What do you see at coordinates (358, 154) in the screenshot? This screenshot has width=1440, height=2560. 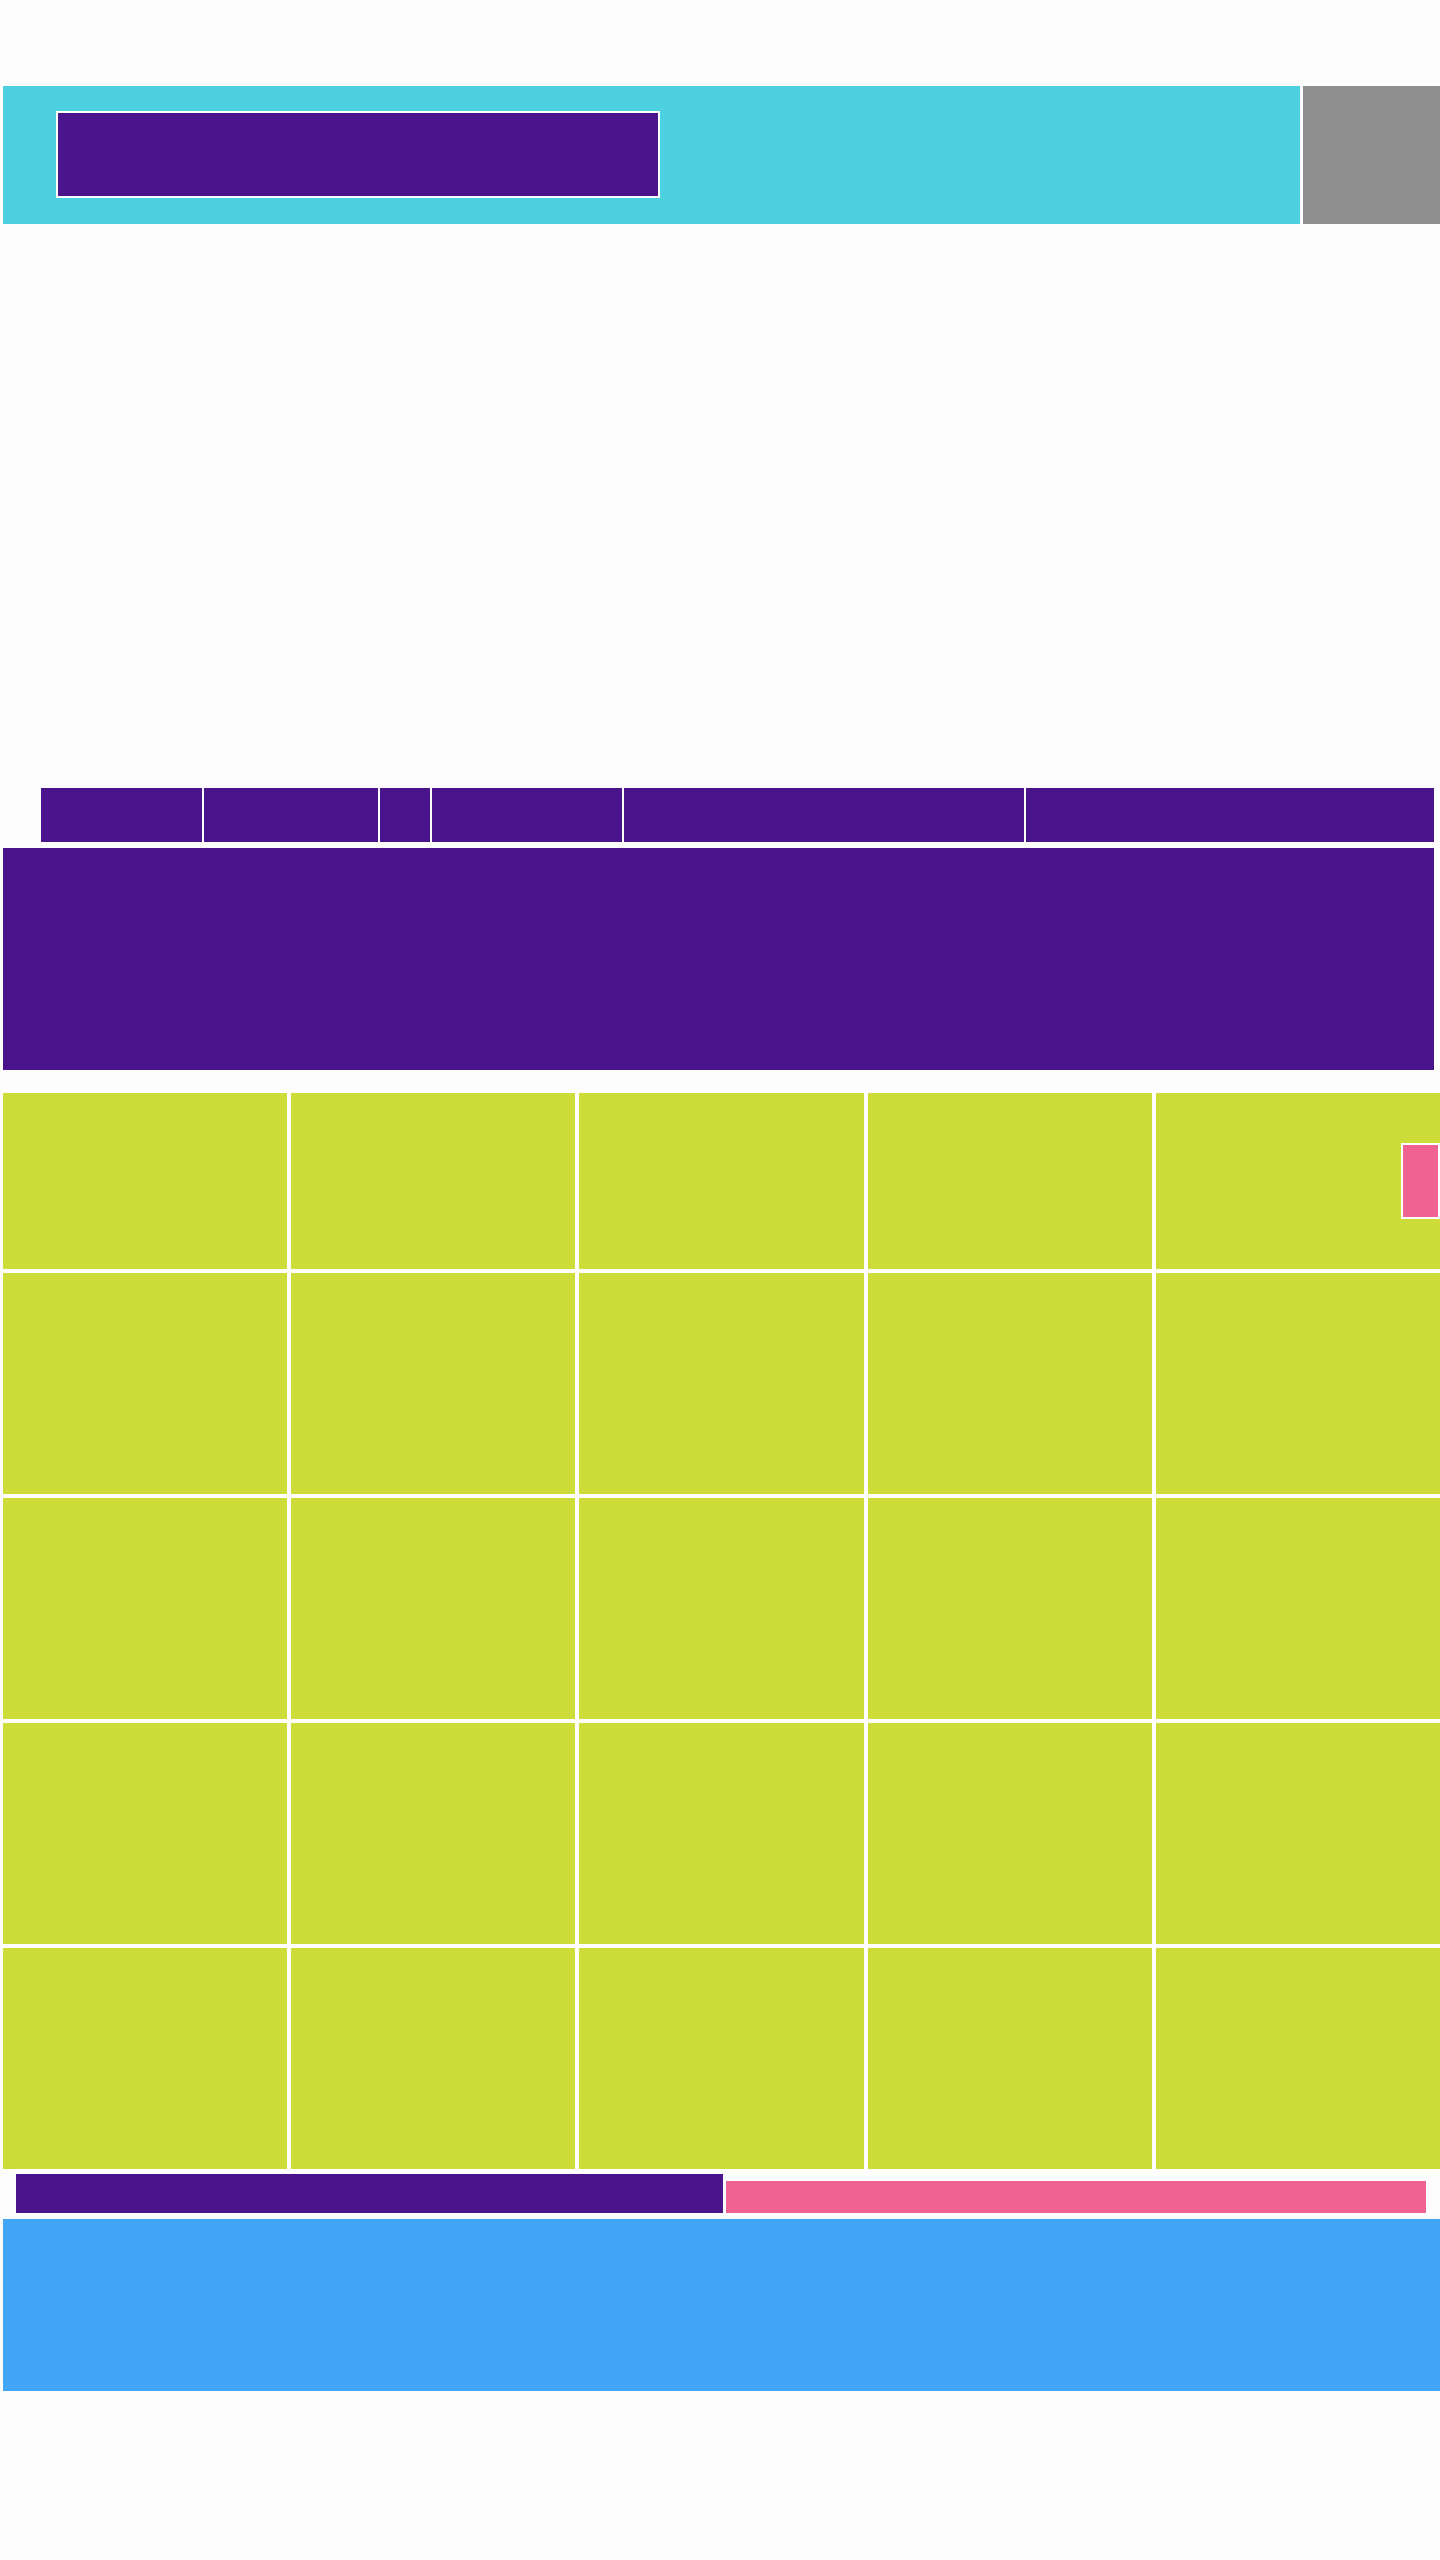 I see `header-title-box` at bounding box center [358, 154].